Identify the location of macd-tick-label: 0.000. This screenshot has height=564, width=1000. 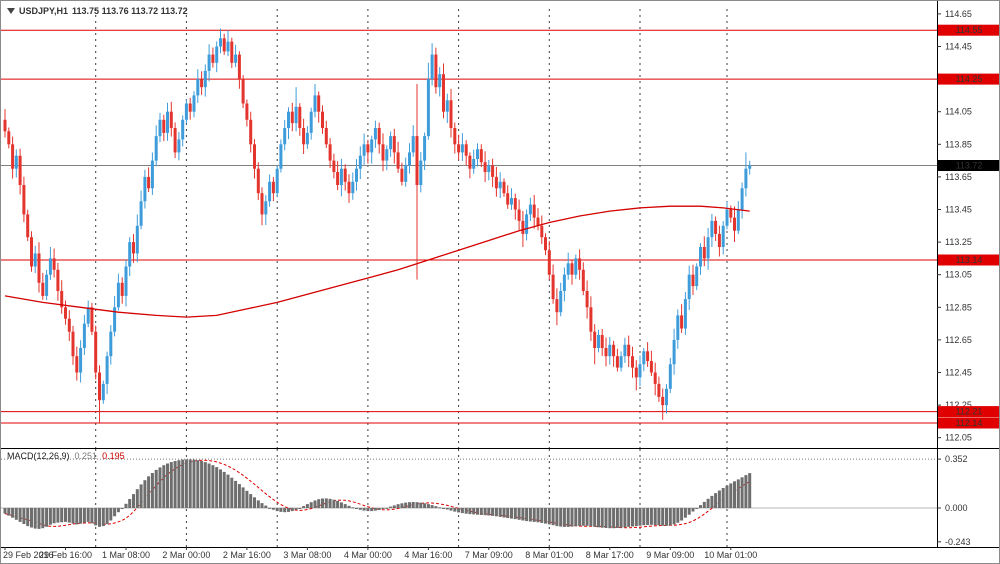
(956, 508).